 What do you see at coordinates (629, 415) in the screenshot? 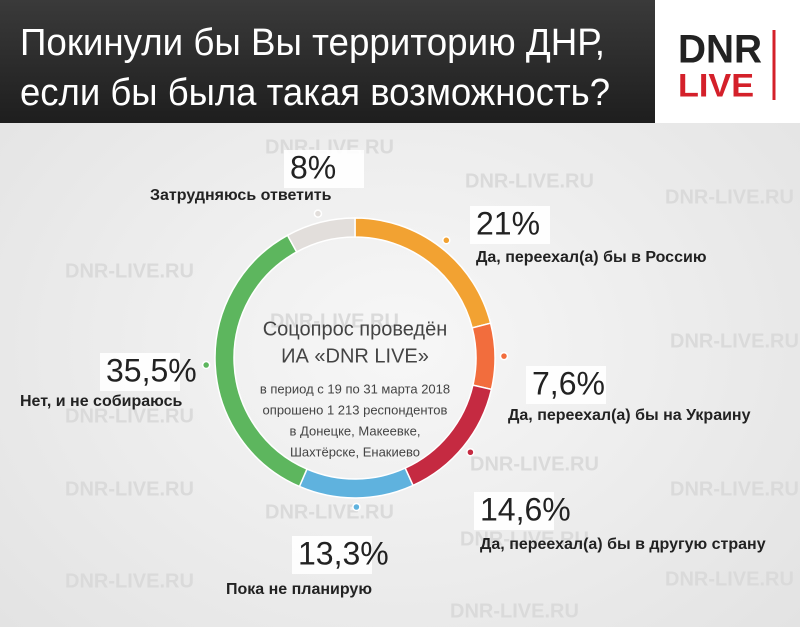
I see `category-label: Да, переехал(а) бы на Украину` at bounding box center [629, 415].